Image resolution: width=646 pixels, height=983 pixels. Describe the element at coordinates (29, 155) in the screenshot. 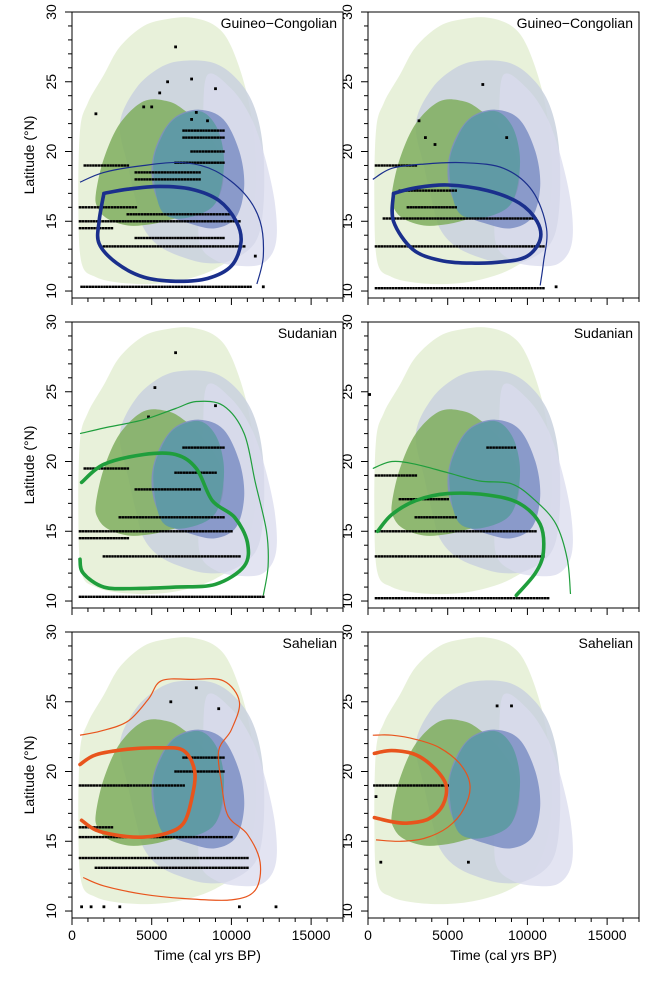

I see `y-axis-label: Latitude (°N)` at that location.